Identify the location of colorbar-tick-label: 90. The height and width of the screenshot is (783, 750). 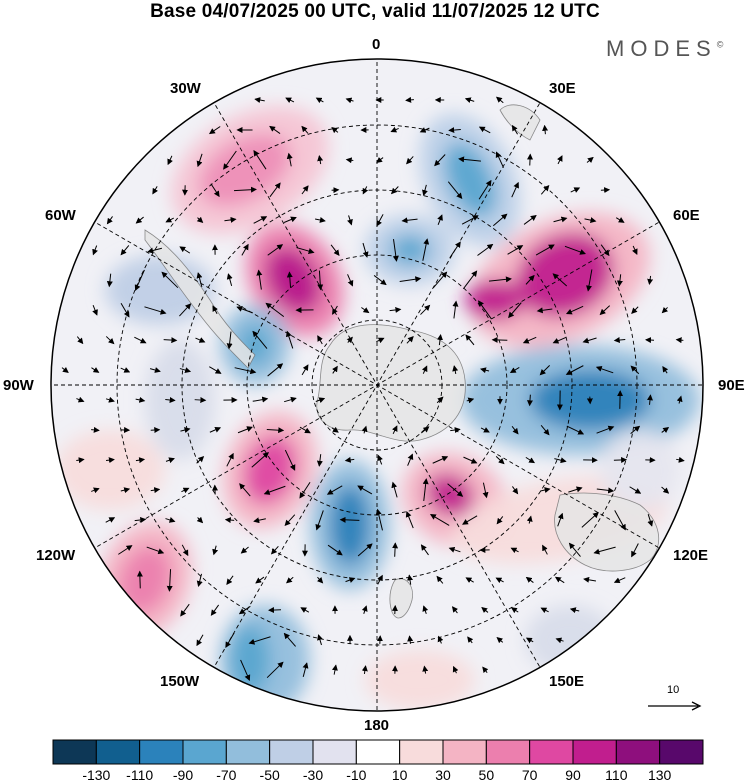
(573, 775).